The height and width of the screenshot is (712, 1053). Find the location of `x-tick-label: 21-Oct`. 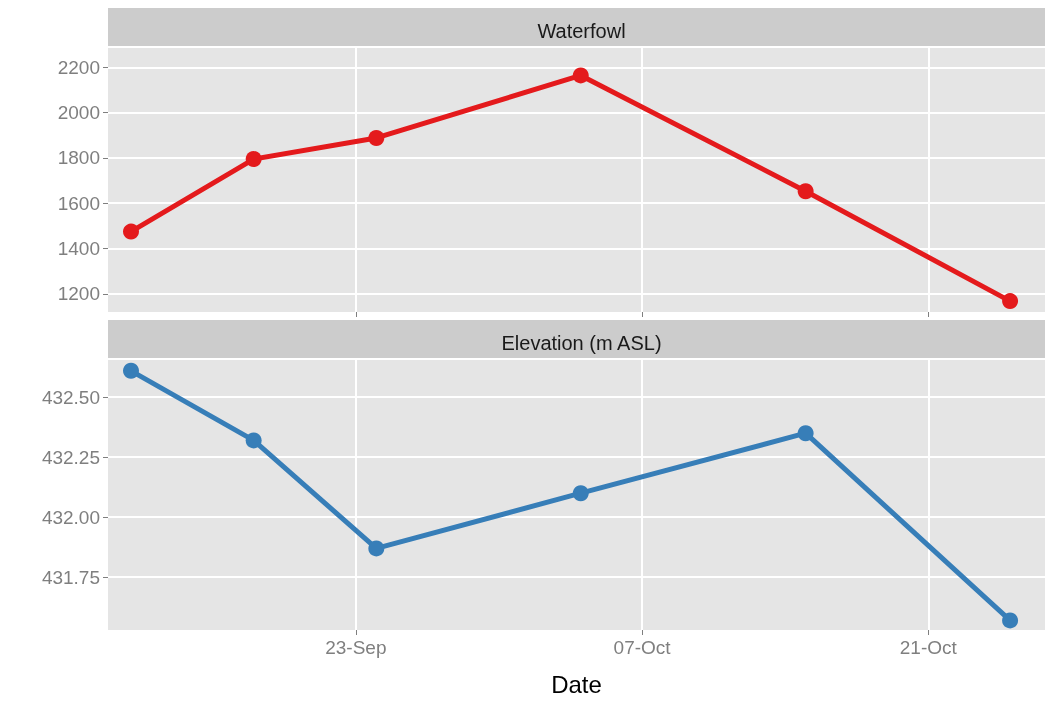

x-tick-label: 21-Oct is located at coordinates (928, 647).